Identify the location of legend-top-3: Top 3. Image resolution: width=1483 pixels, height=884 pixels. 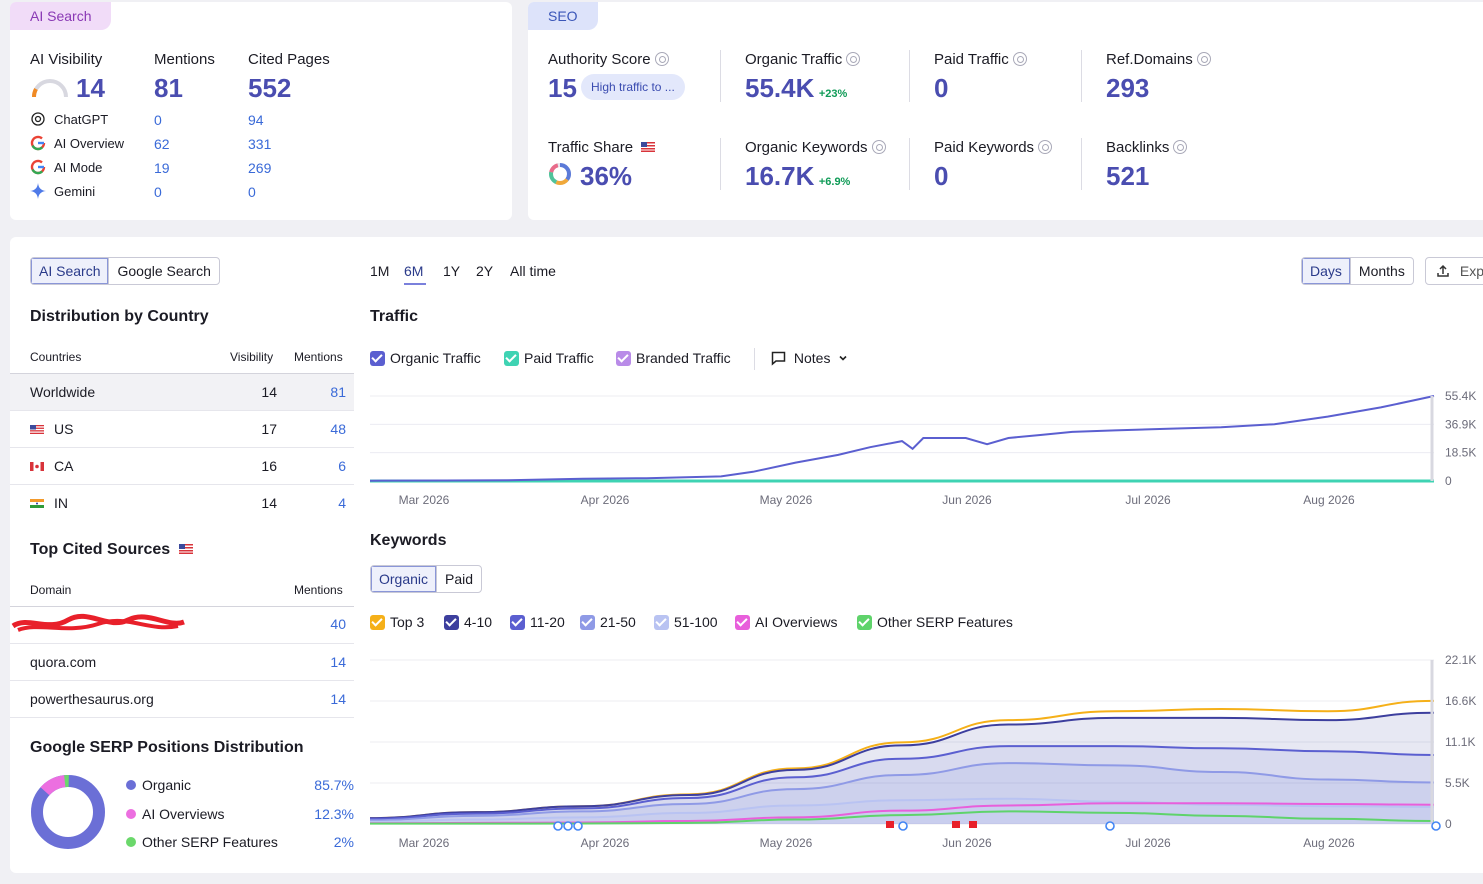
(397, 622).